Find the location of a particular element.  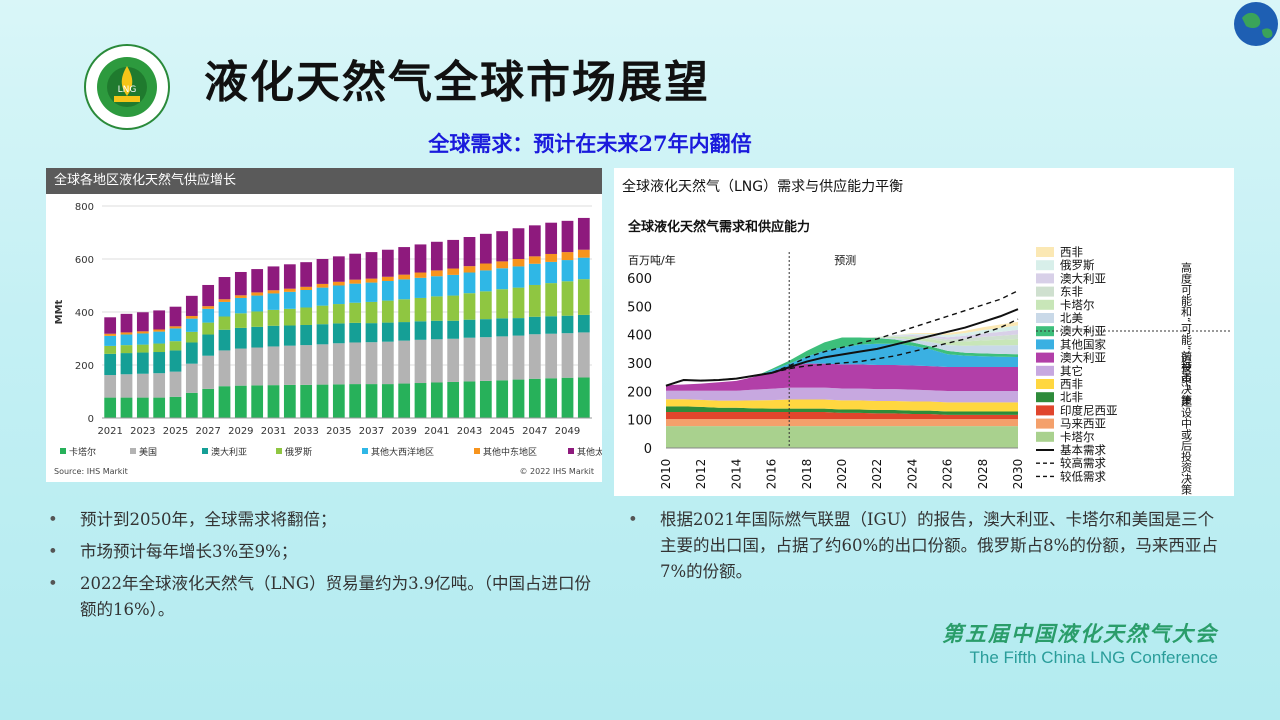

demand-line is located at coordinates (842, 338).